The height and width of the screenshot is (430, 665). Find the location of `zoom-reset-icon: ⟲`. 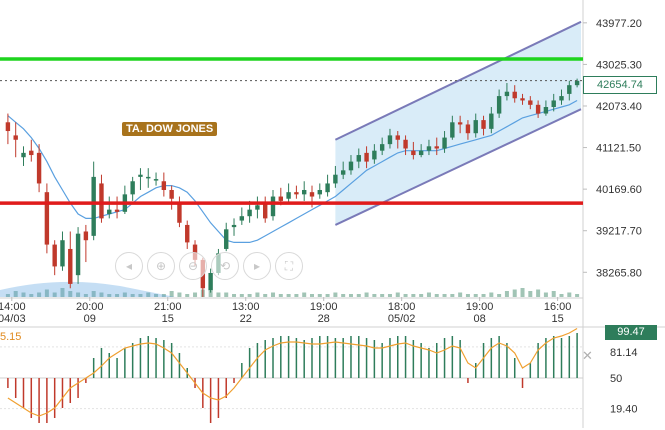

zoom-reset-icon: ⟲ is located at coordinates (225, 266).